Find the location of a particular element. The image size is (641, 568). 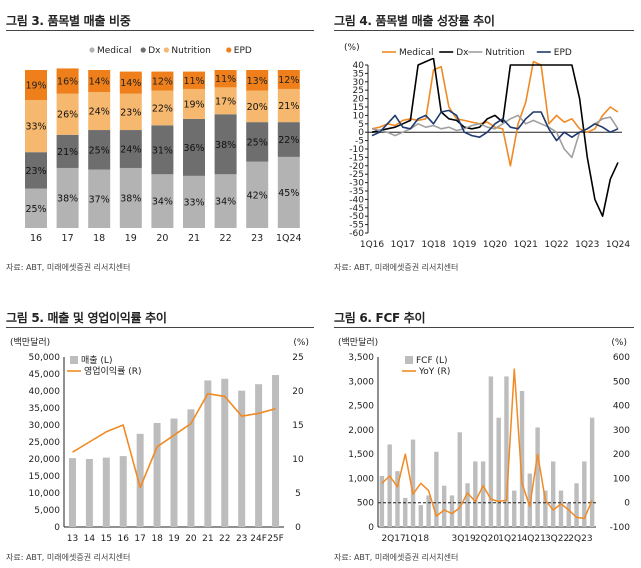

y-tick-label: -55 is located at coordinates (356, 226).